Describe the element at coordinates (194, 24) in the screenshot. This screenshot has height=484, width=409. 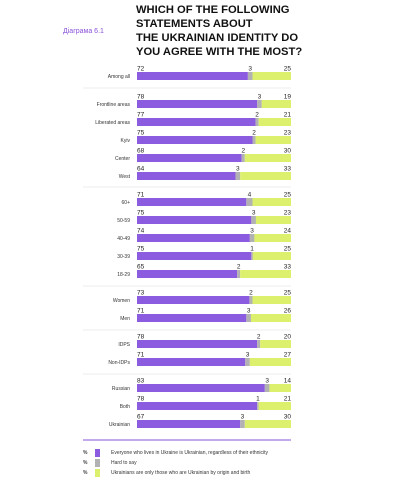
I see `title-line: STATEMENTS ABOUT` at that location.